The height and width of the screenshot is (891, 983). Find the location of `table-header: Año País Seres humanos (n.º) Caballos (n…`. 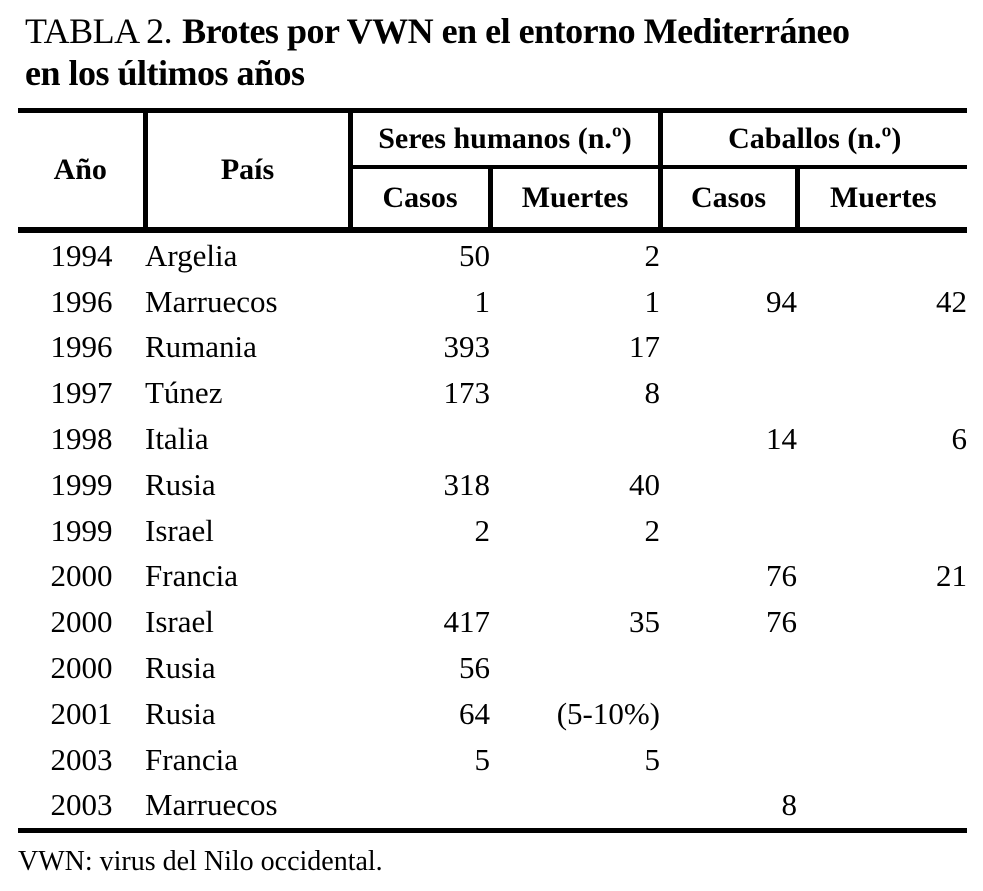

table-header: Año País Seres humanos (n.º) Caballos (n… is located at coordinates (493, 171).